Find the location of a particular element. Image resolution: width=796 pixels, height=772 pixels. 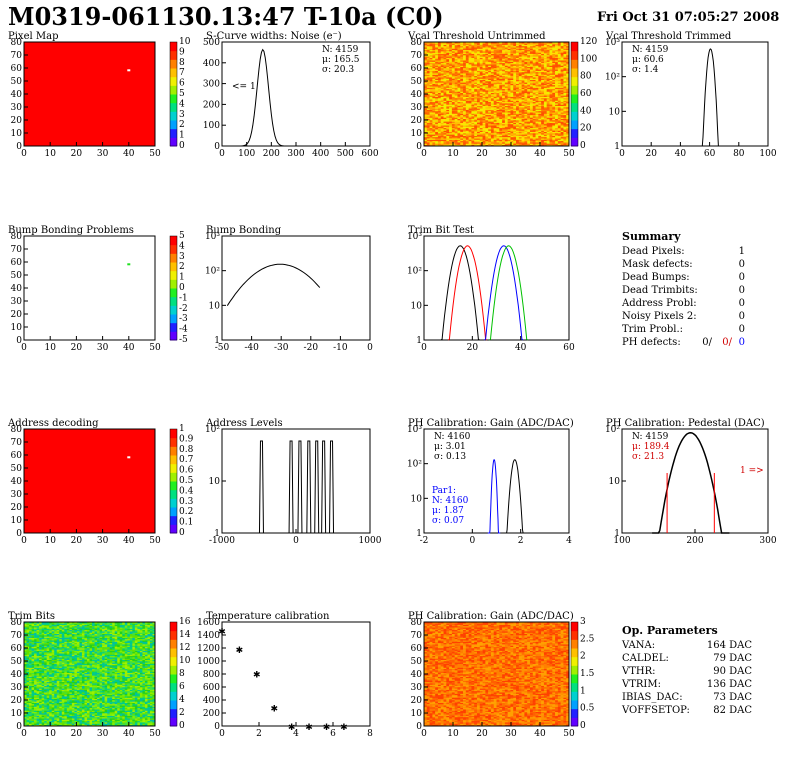

bump-problems-ylabel: 40 is located at coordinates (17, 289).